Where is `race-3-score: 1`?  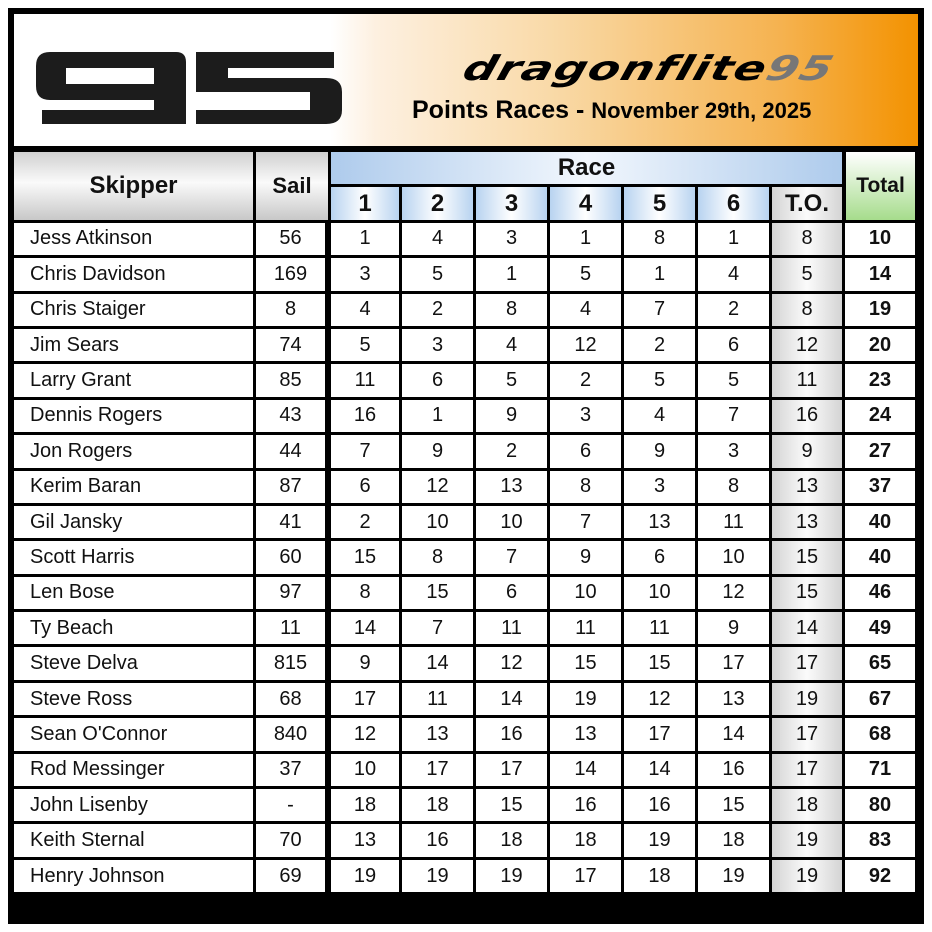
race-3-score: 1 is located at coordinates (511, 274).